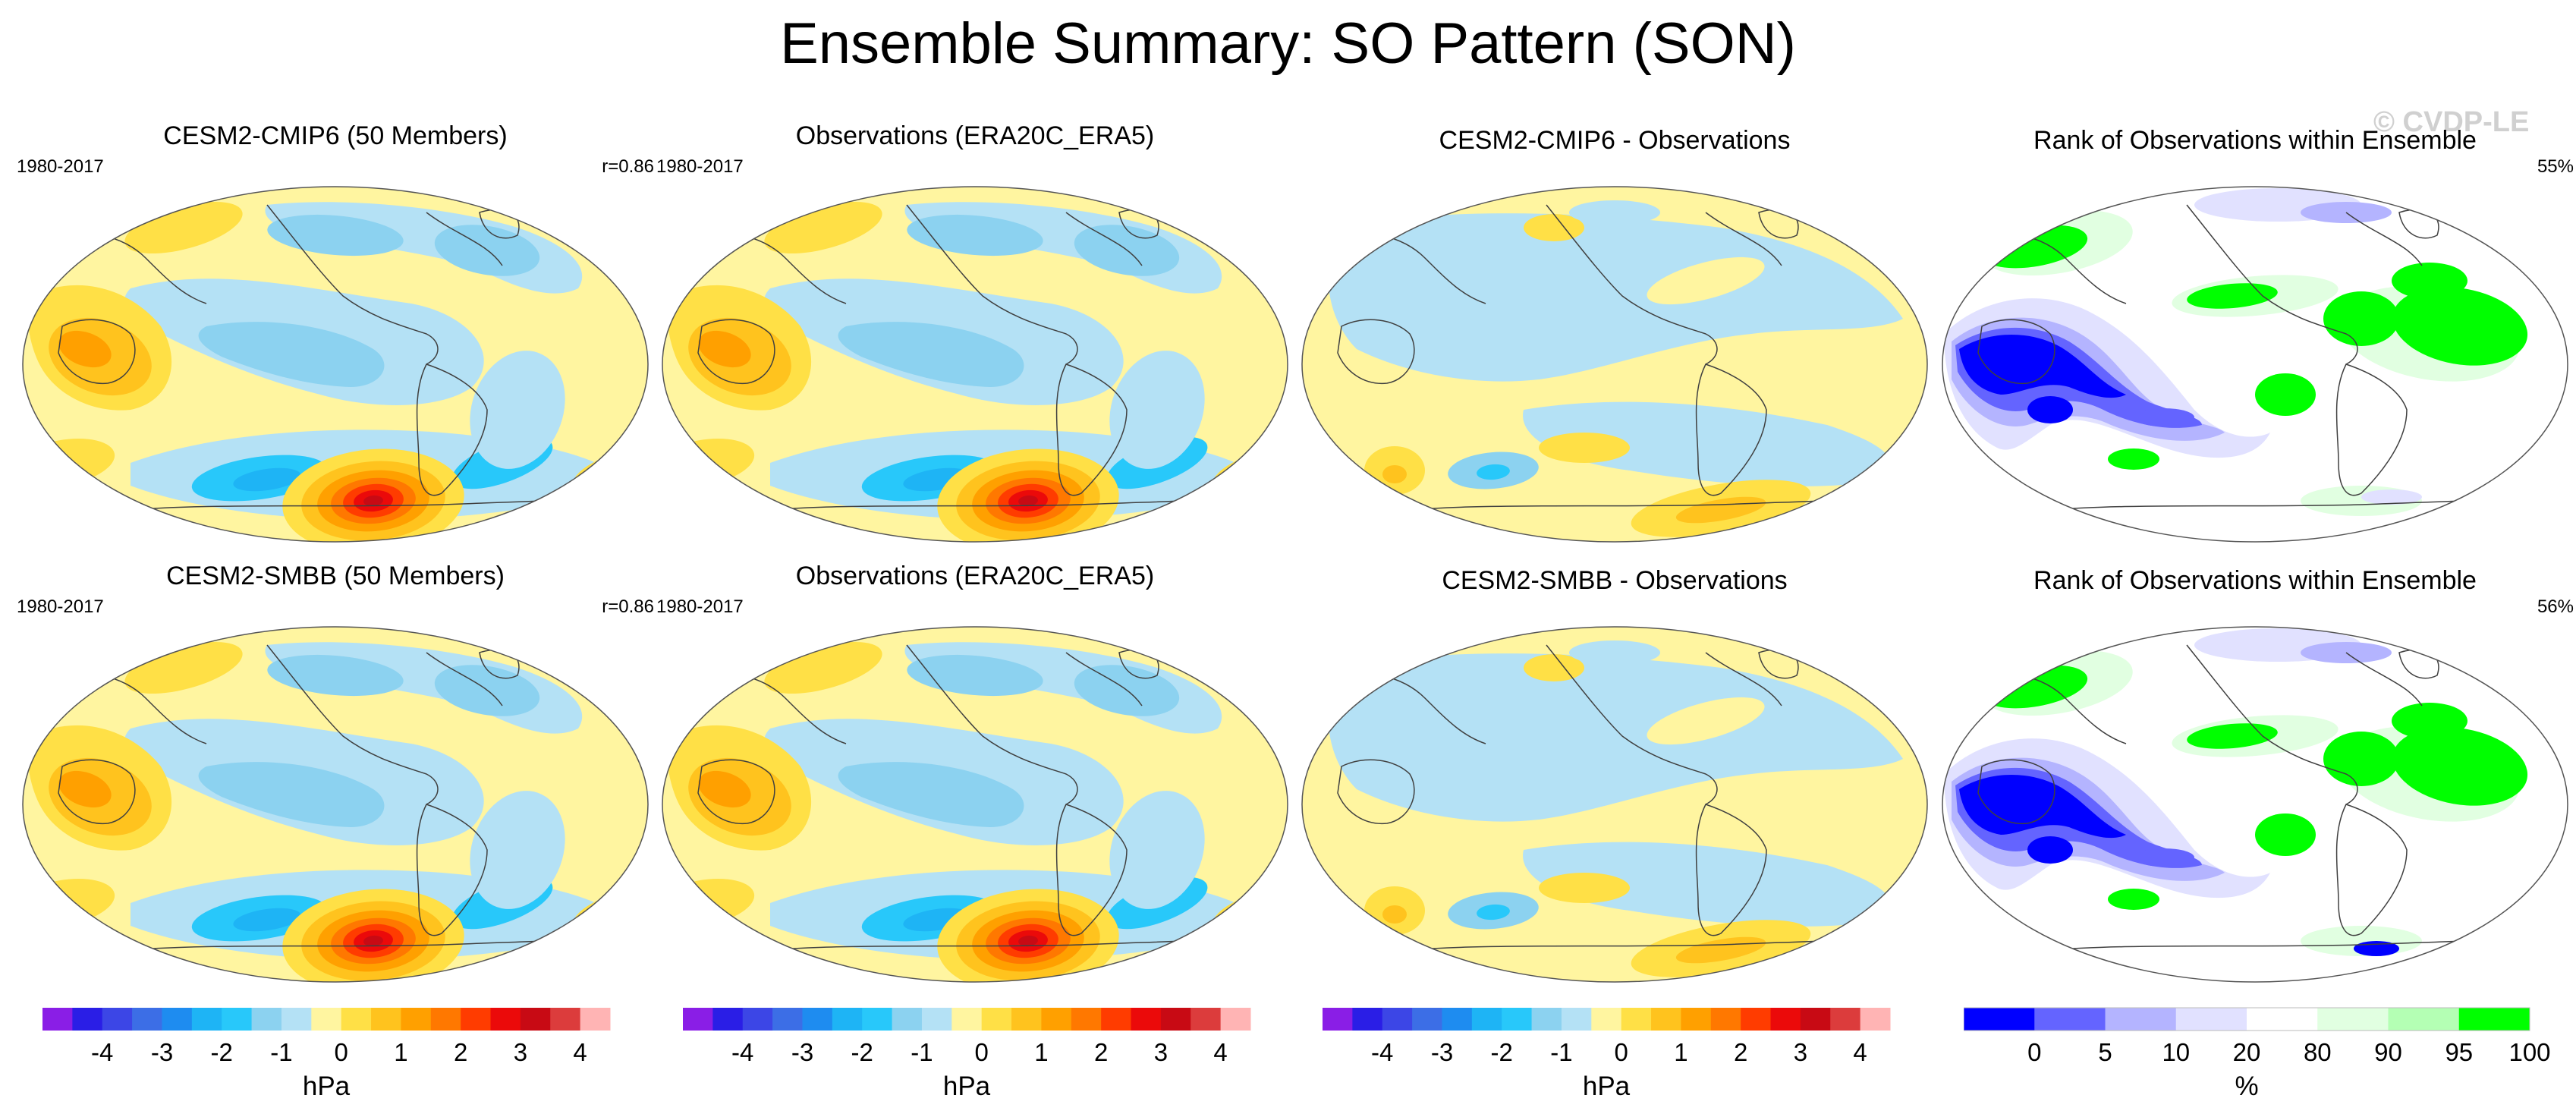  I want to click on colorbar-tick-label: 20, so click(2246, 1052).